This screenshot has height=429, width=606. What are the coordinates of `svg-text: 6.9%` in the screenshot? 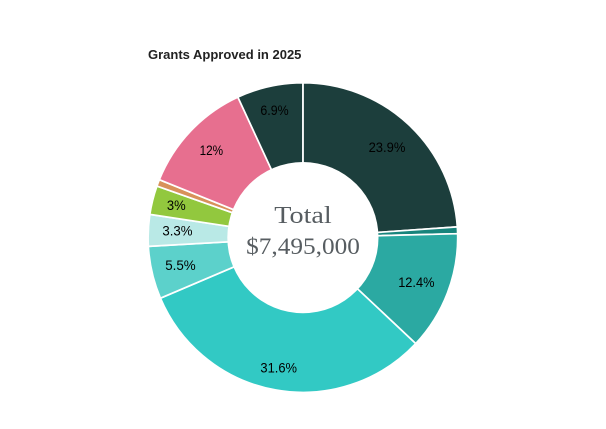 It's located at (274, 111).